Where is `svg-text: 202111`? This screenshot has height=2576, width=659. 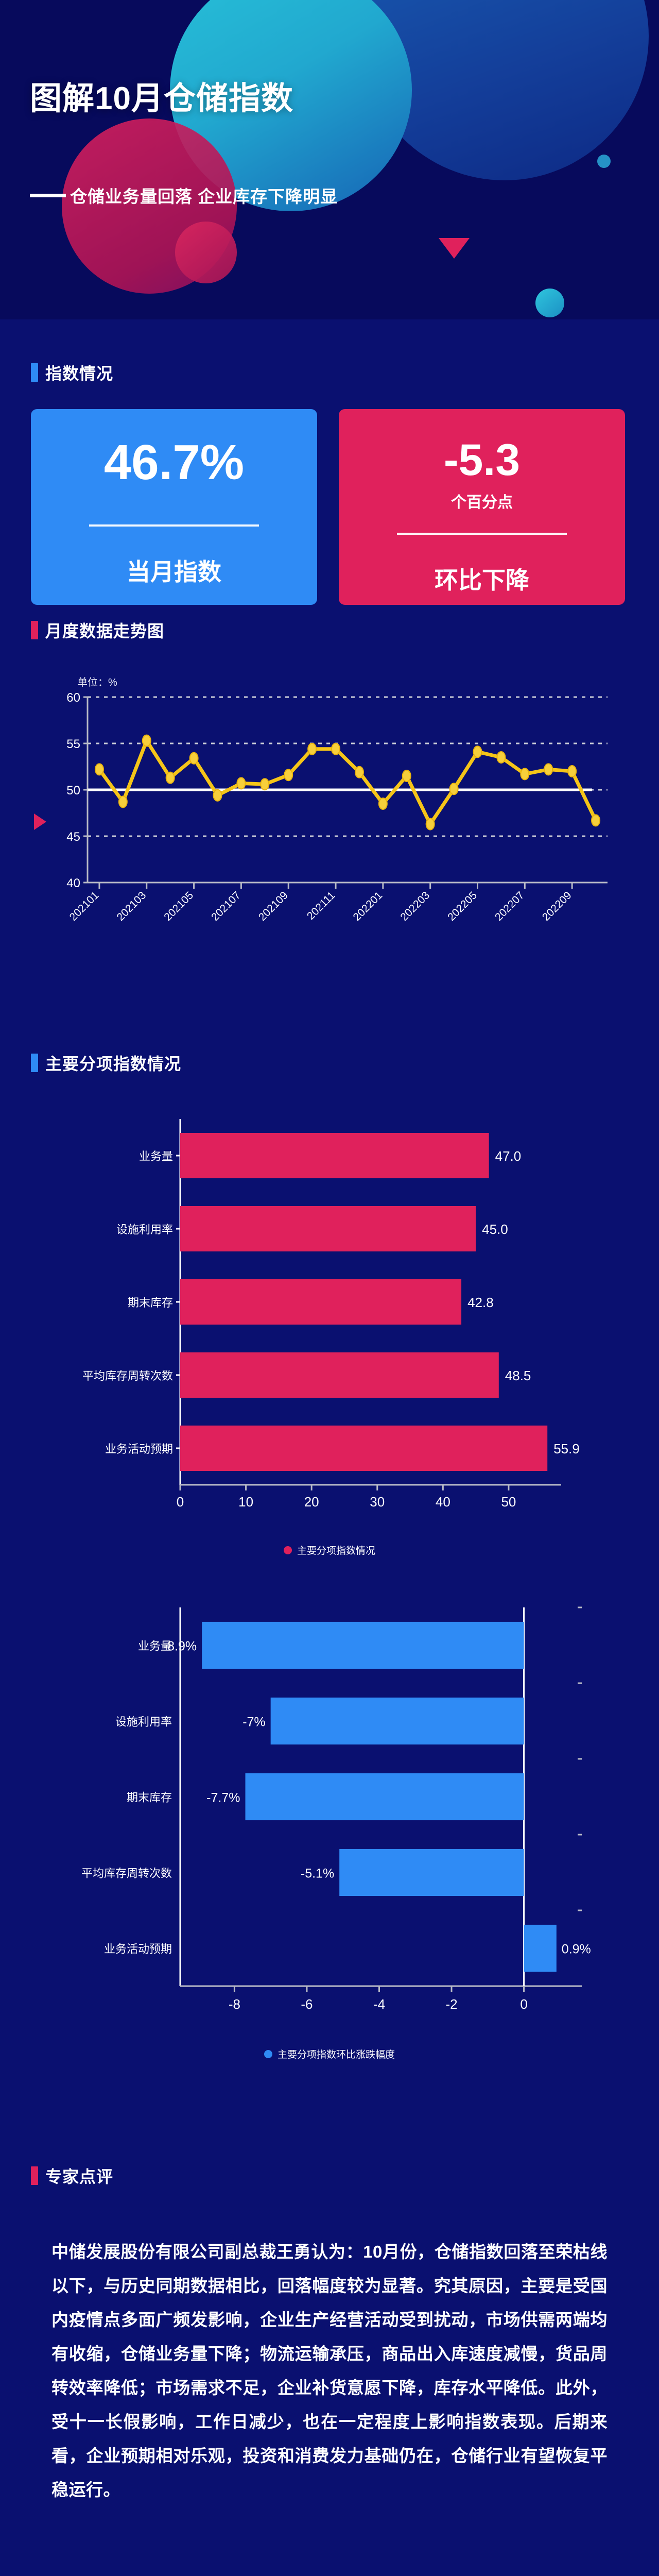
svg-text: 202111 is located at coordinates (322, 905).